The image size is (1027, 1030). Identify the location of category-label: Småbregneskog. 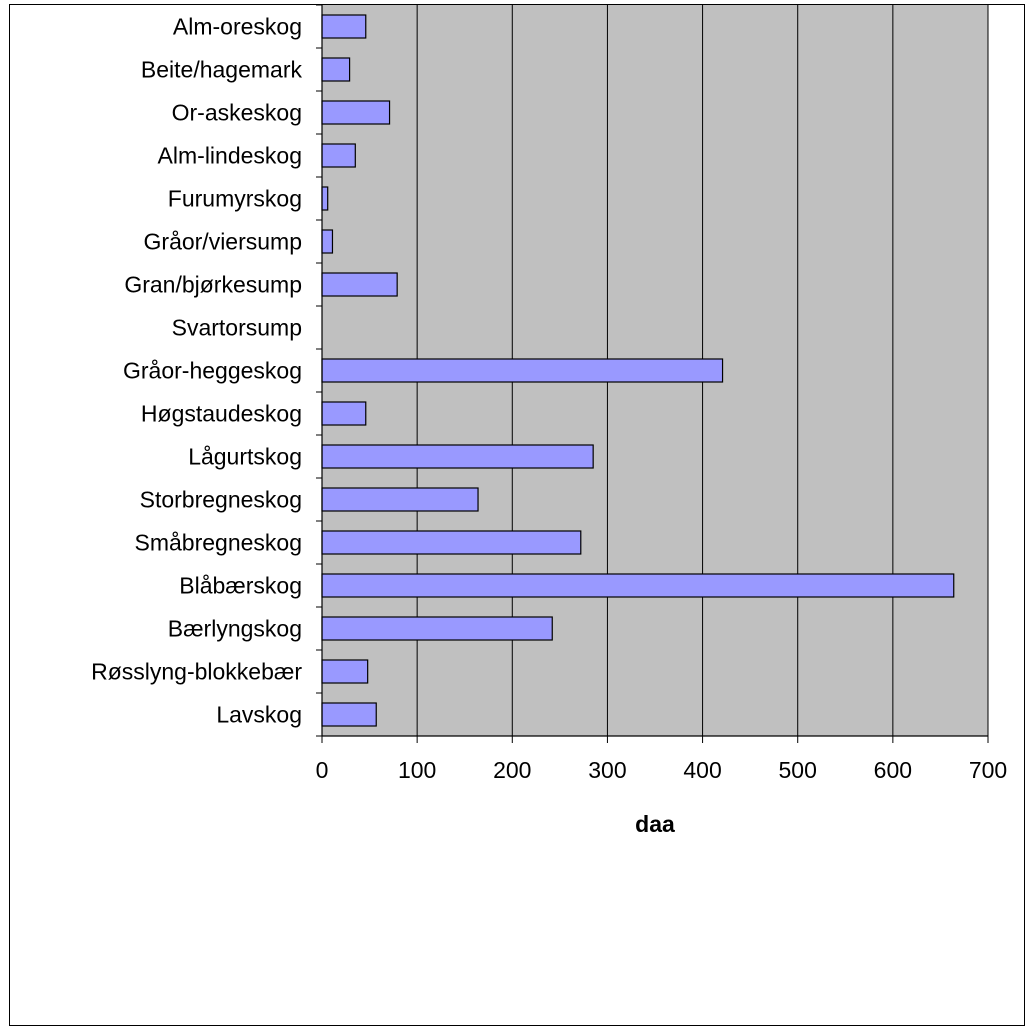
(219, 543).